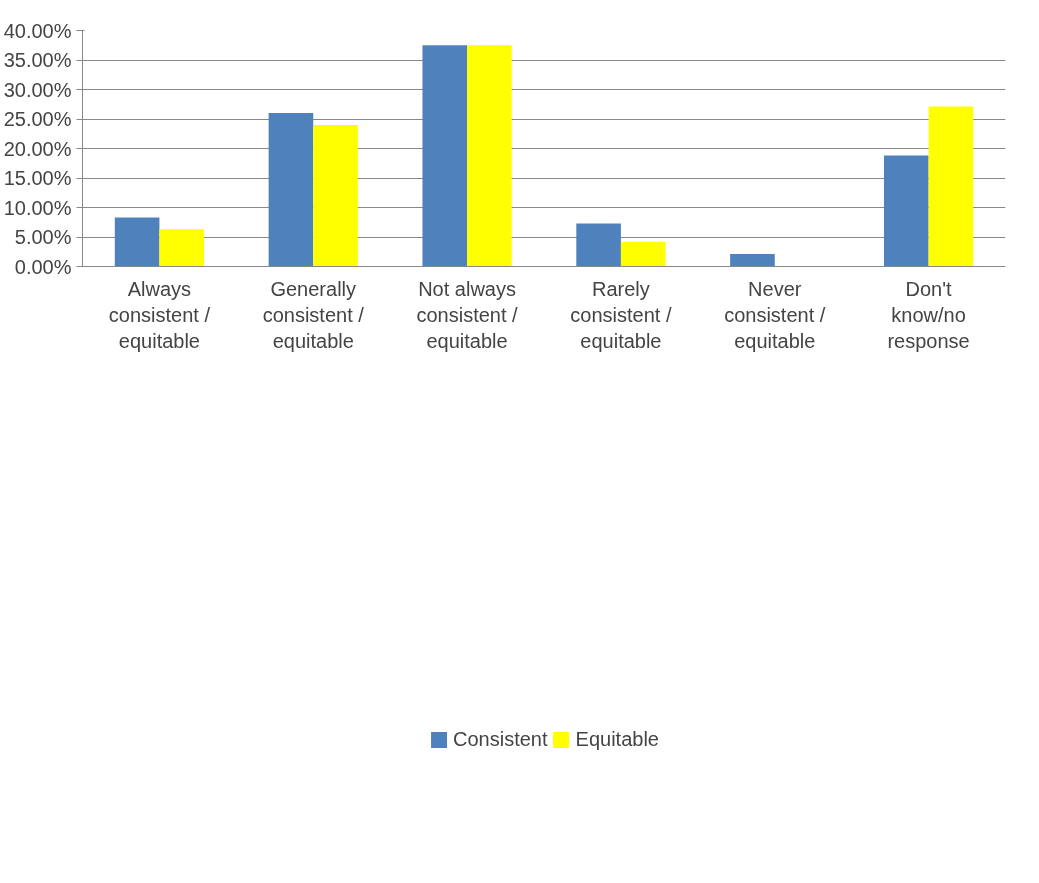 The height and width of the screenshot is (883, 1039). I want to click on legend-label: Consistent, so click(500, 739).